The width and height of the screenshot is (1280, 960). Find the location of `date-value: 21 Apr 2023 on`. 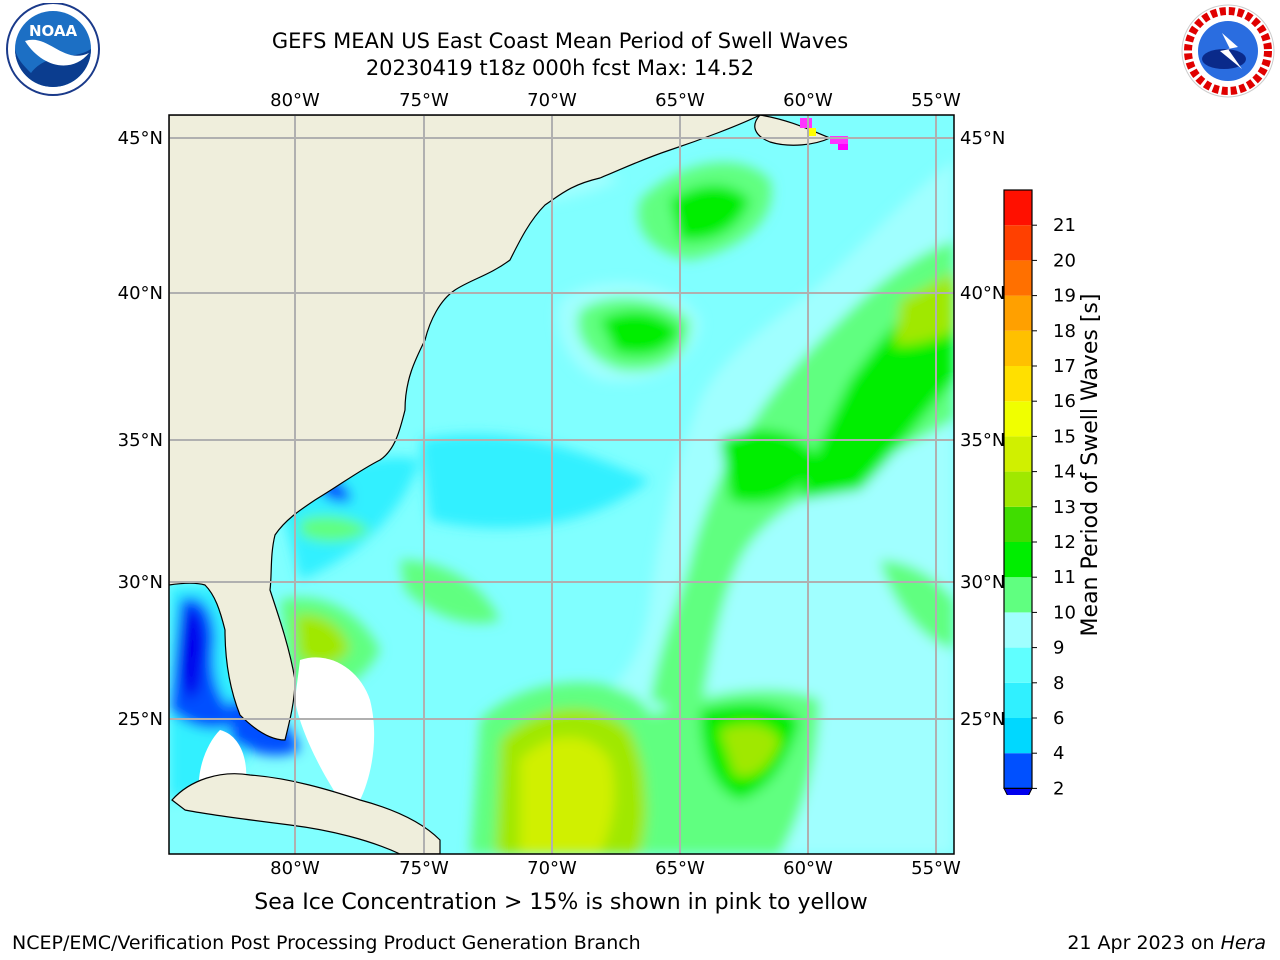

date-value: 21 Apr 2023 on is located at coordinates (1144, 943).